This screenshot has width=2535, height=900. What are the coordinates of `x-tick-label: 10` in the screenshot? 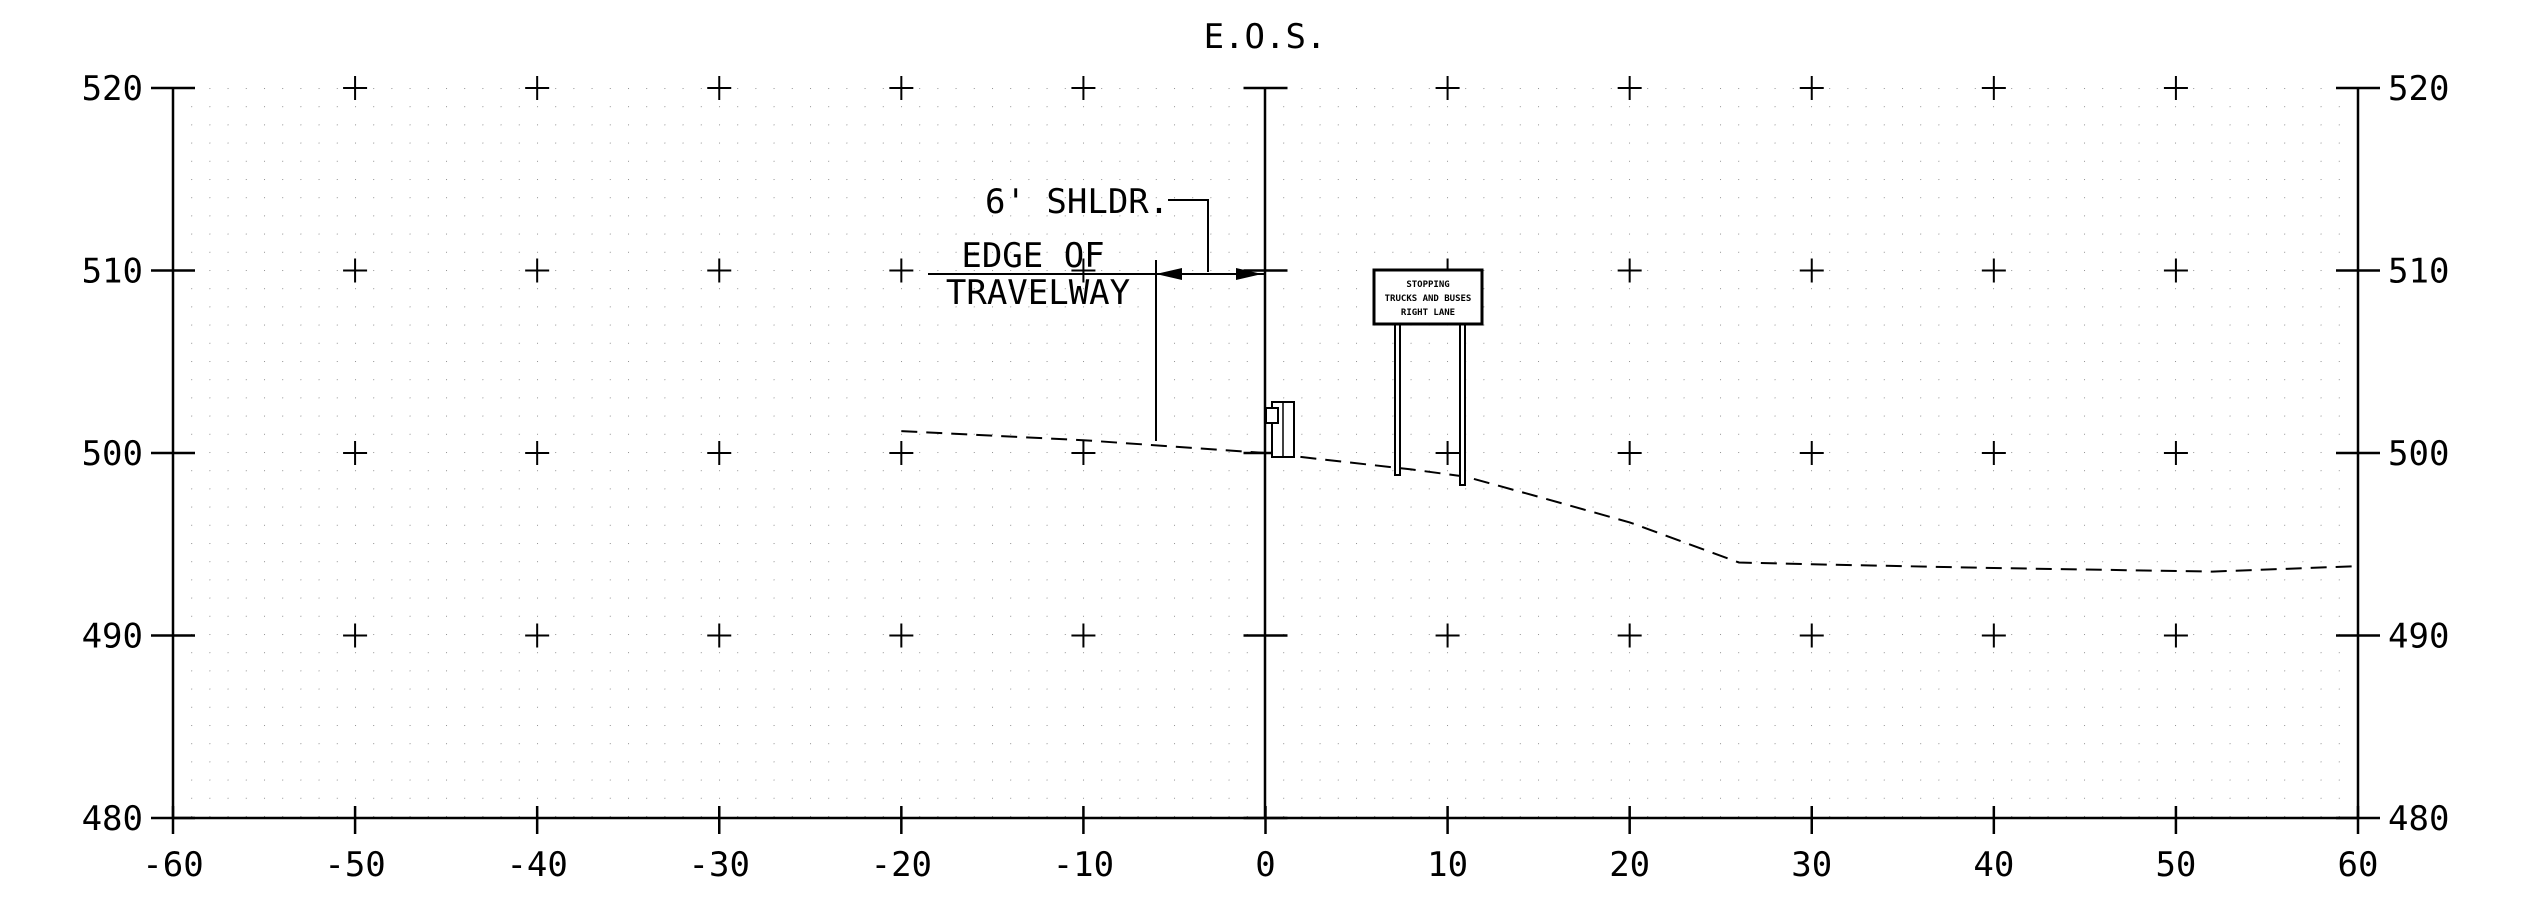 It's located at (1447, 865).